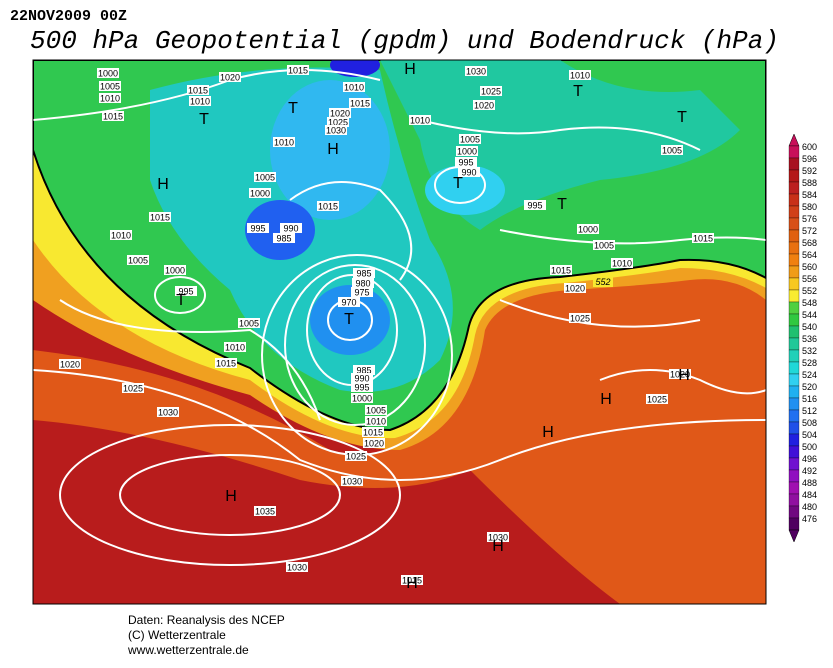  What do you see at coordinates (809, 207) in the screenshot?
I see `colorbar-label: 580` at bounding box center [809, 207].